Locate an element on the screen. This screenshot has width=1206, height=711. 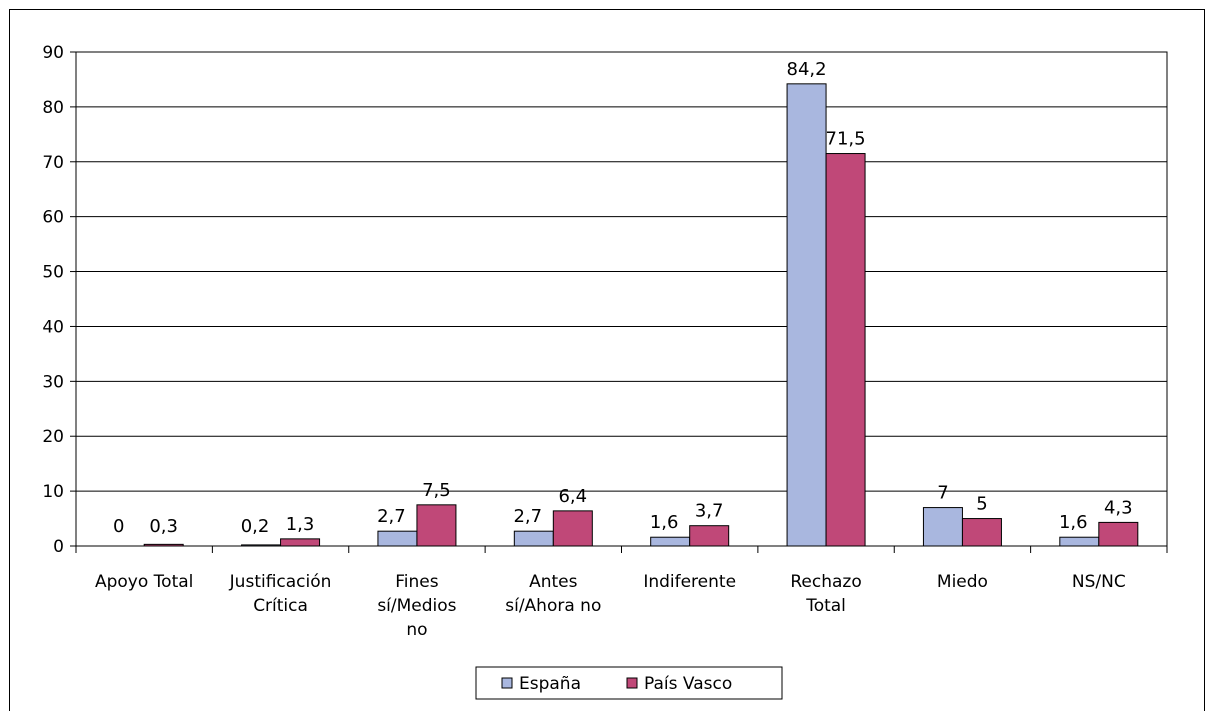
data-label: 84,2 is located at coordinates (807, 69).